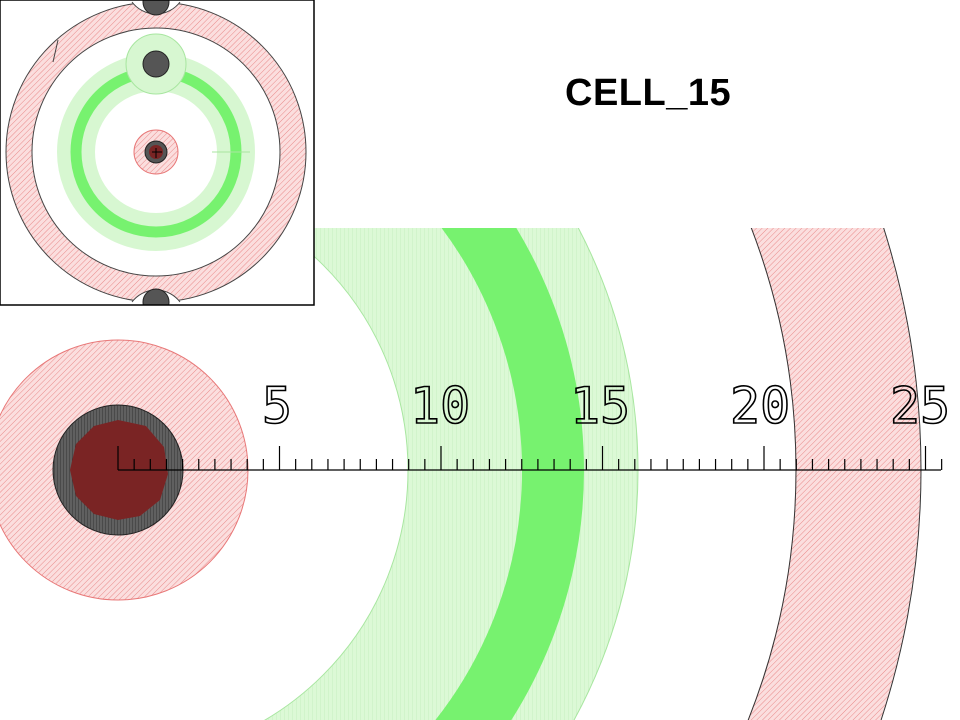 This screenshot has width=960, height=720. Describe the element at coordinates (277, 406) in the screenshot. I see `ruler-label-5: 5` at that location.